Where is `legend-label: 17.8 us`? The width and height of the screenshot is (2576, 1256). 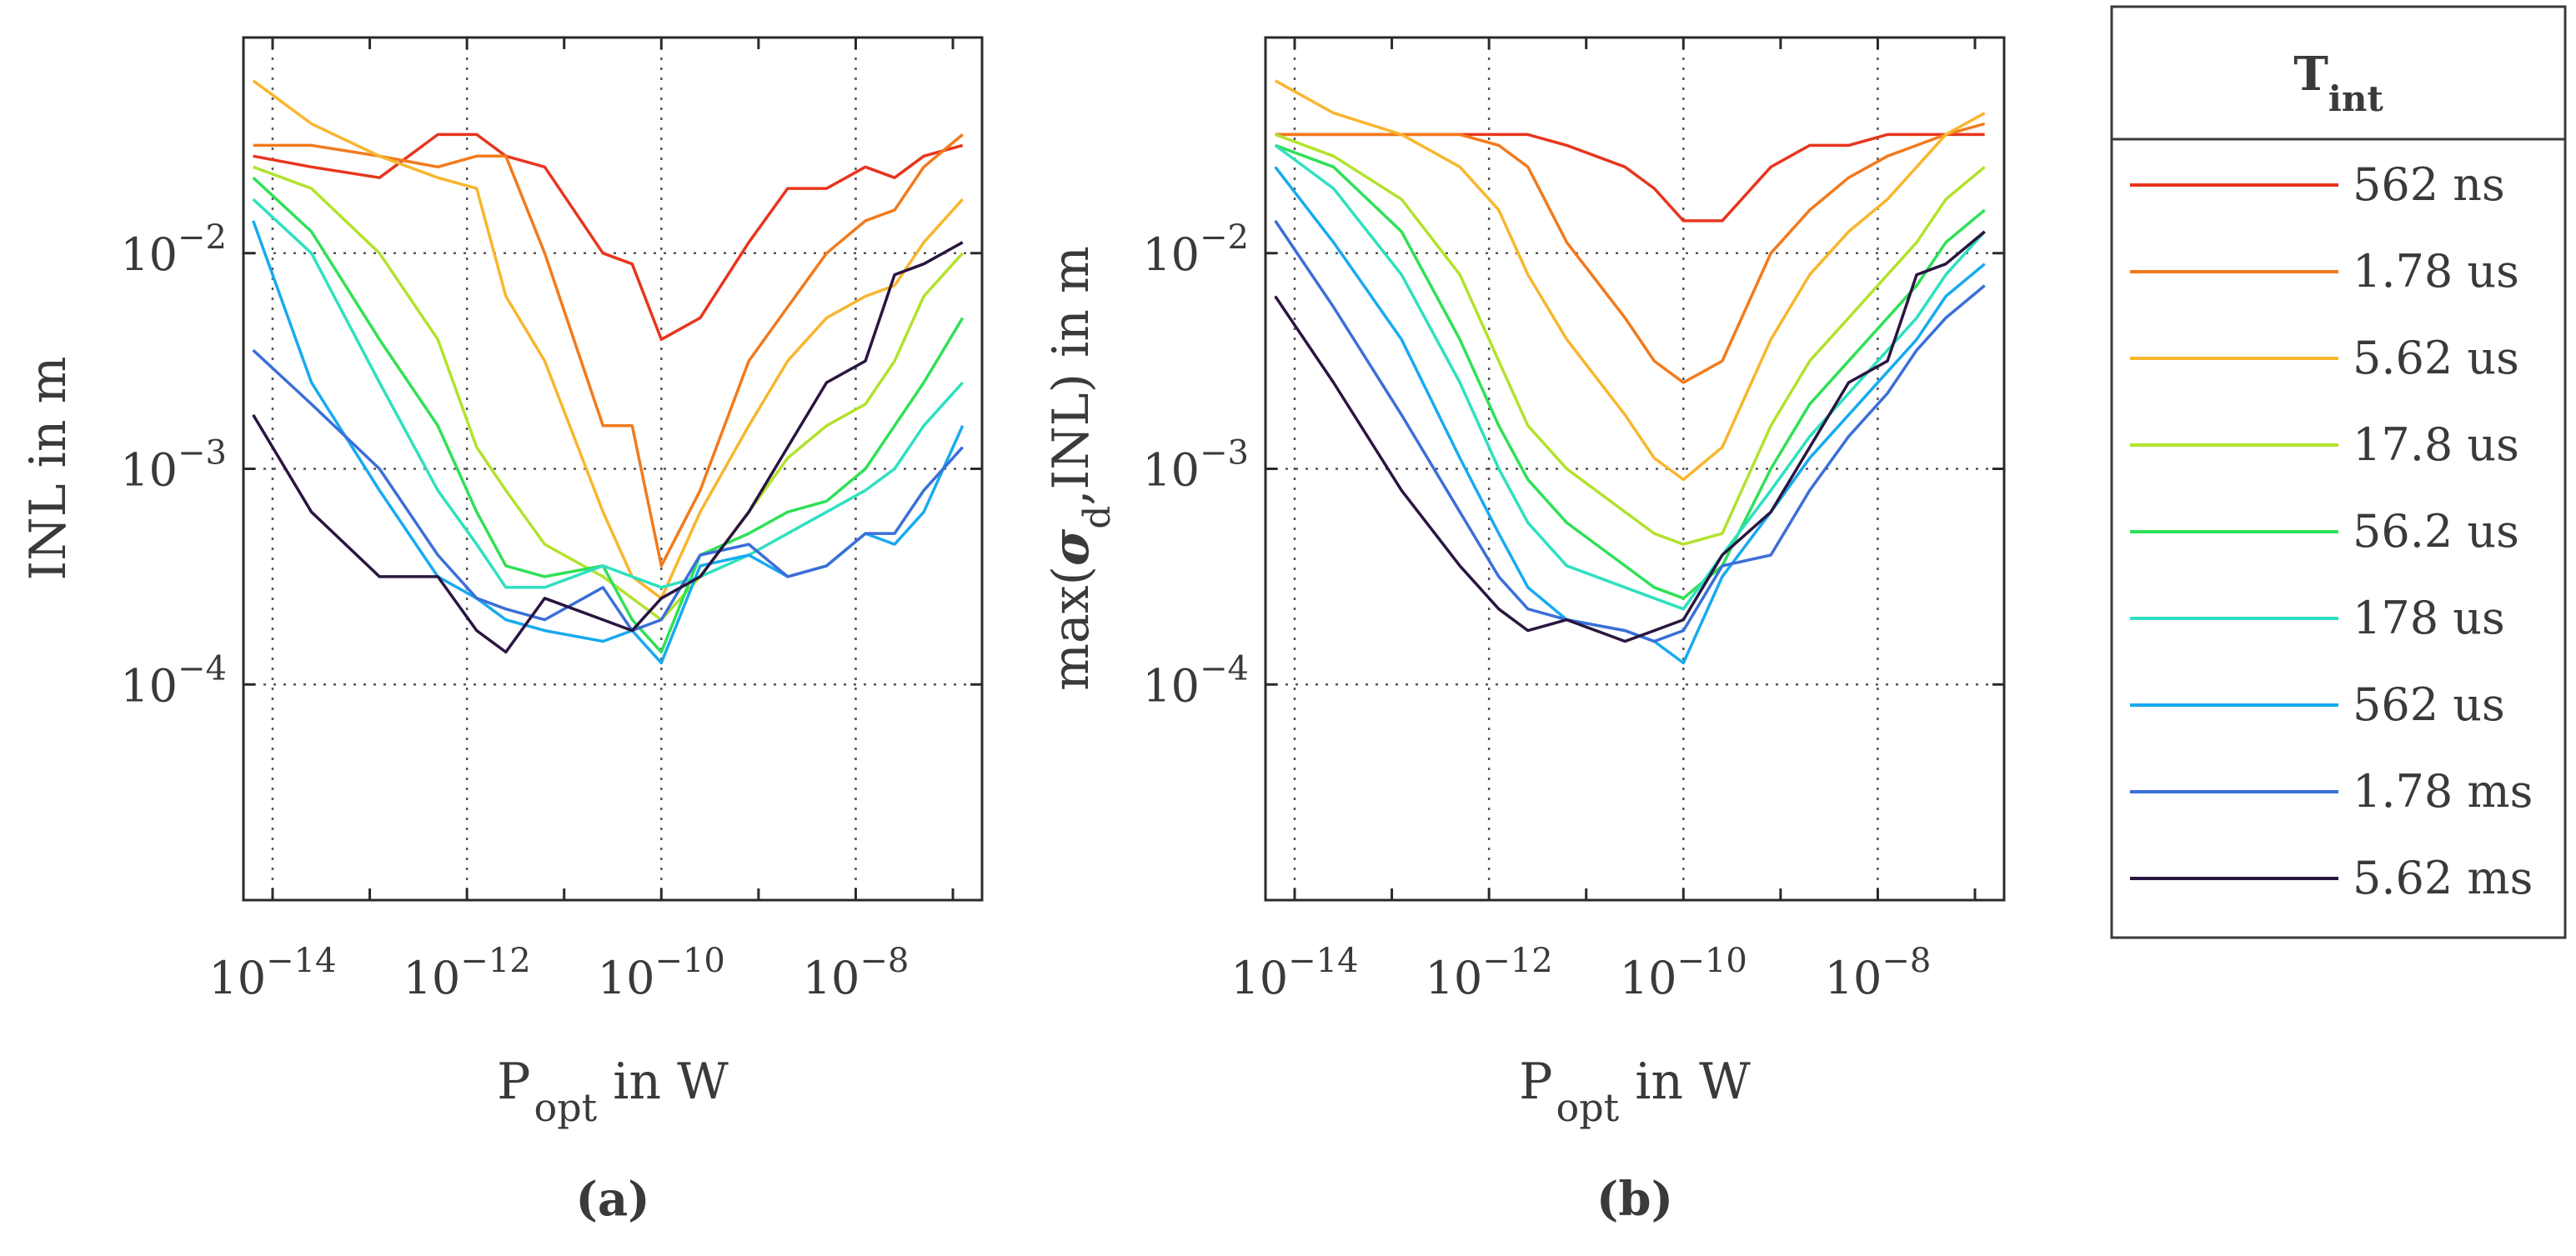 legend-label: 17.8 us is located at coordinates (2436, 444).